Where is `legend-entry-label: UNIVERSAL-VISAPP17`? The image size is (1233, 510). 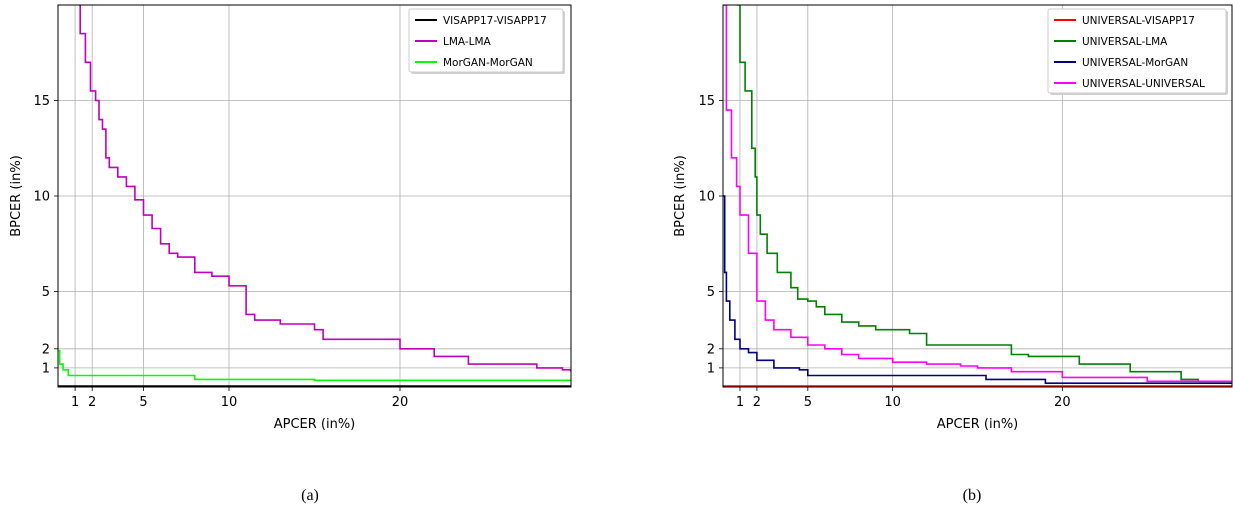 legend-entry-label: UNIVERSAL-VISAPP17 is located at coordinates (1138, 21).